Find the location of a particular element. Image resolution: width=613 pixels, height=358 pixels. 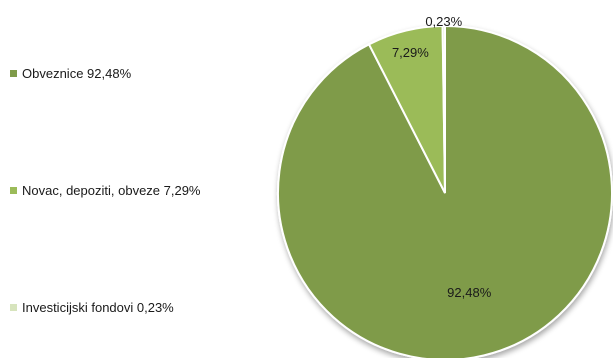

pie-slice-fondovi is located at coordinates (443, 109).